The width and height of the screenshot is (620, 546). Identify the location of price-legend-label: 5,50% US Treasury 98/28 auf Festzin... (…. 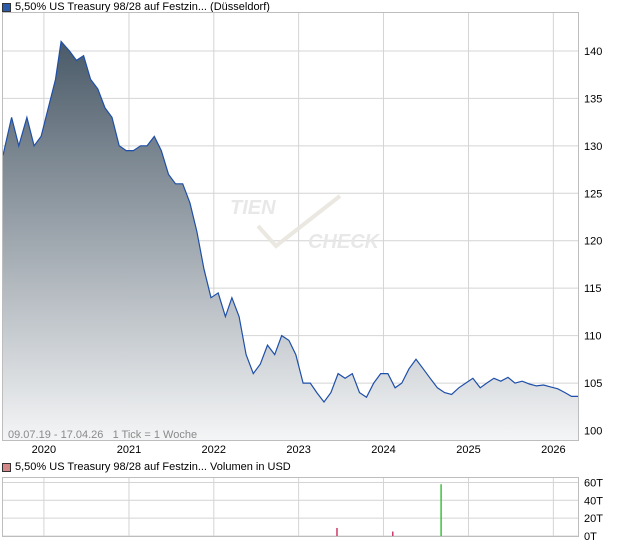
(142, 7).